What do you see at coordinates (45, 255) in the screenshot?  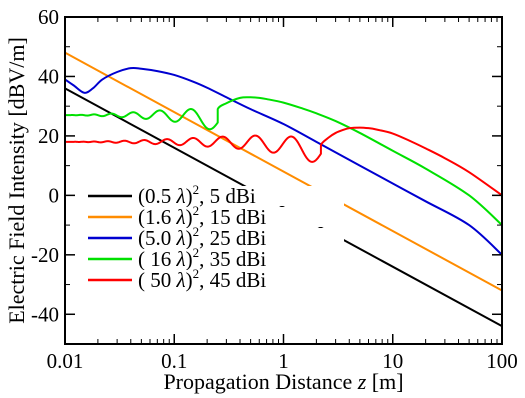 I see `y-tick-label: -20` at bounding box center [45, 255].